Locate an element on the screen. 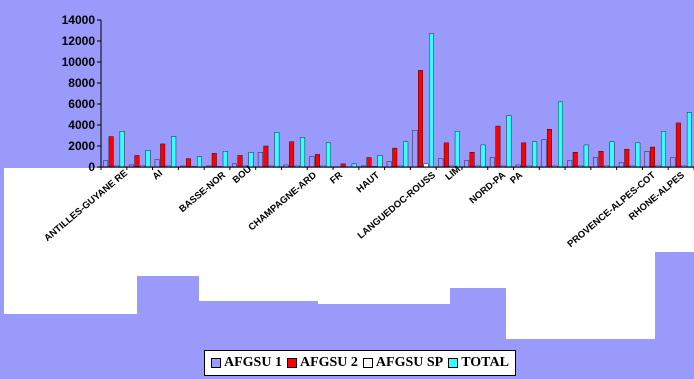  y-tick-label: 12000 is located at coordinates (79, 41).